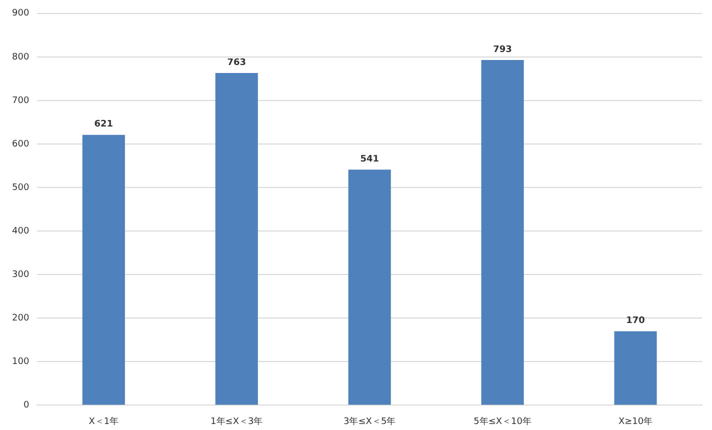 The image size is (712, 430). Describe the element at coordinates (635, 321) in the screenshot. I see `data-label: 170` at that location.